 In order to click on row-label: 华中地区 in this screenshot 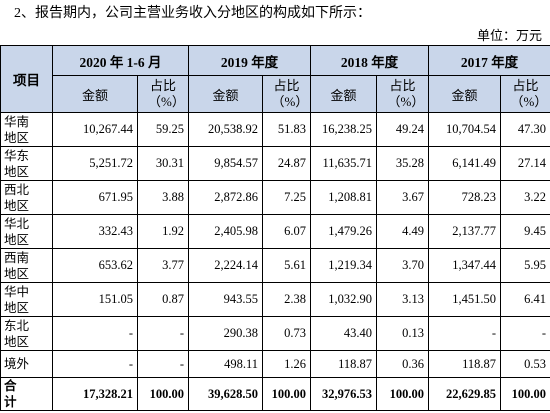, I will do `click(26, 299)`.